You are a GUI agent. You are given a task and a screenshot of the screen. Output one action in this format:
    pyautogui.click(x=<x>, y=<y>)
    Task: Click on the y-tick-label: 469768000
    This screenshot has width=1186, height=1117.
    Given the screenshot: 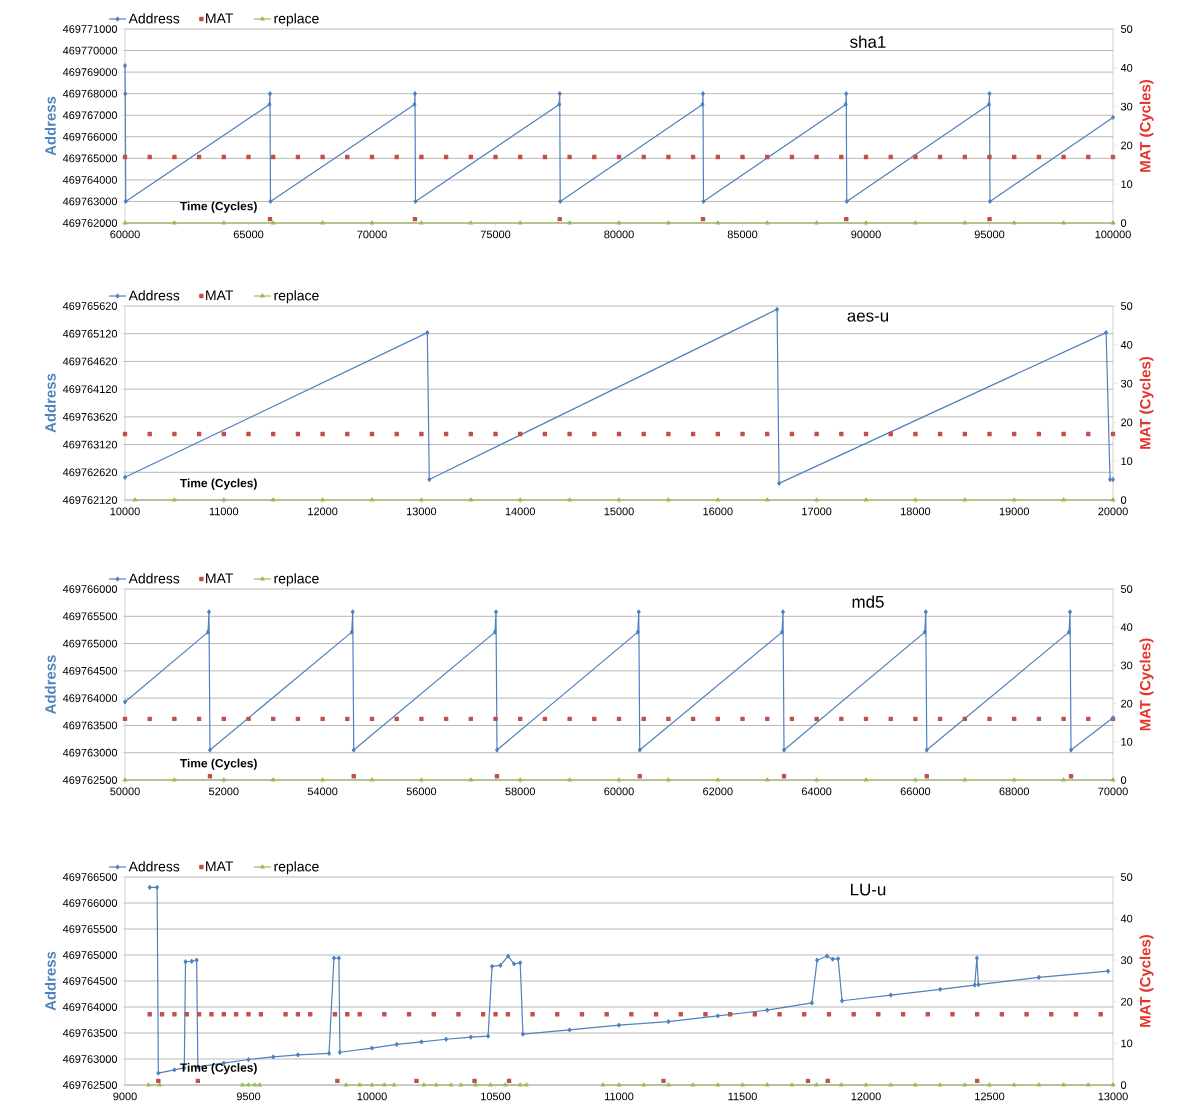 What is the action you would take?
    pyautogui.click(x=90, y=93)
    